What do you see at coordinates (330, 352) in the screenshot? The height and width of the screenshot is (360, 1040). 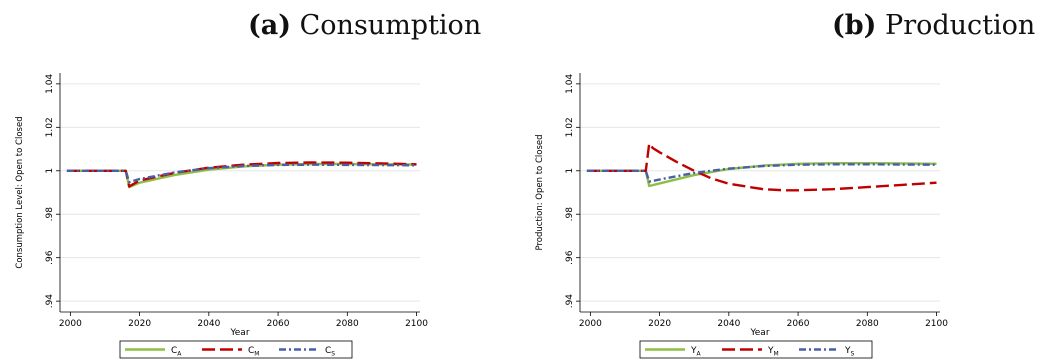 I see `legend-label: CS` at bounding box center [330, 352].